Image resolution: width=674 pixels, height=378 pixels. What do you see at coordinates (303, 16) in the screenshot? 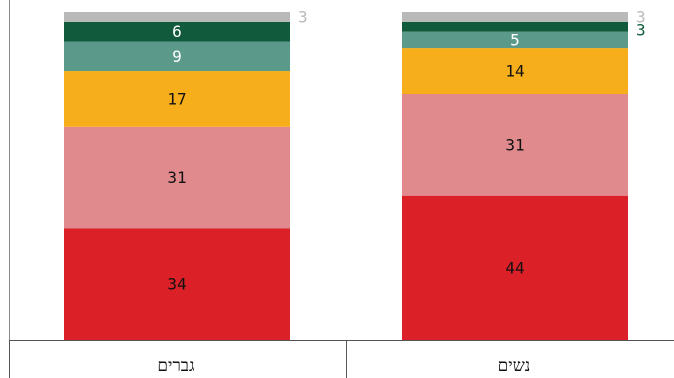
I see `data-label-0-5: 3` at bounding box center [303, 16].